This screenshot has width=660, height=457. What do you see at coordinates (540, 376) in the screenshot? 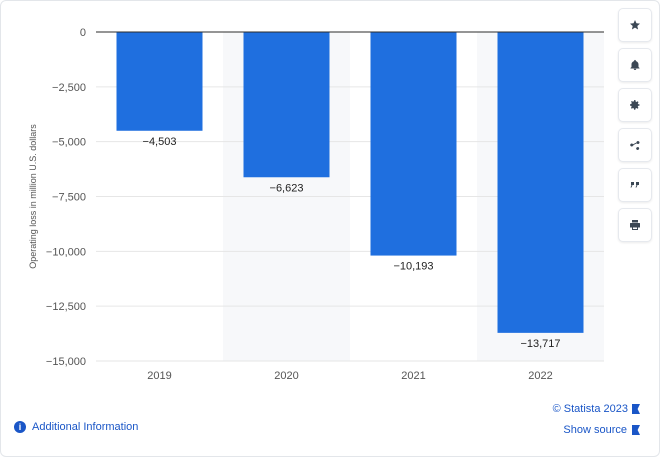
I see `x-tick-label: 2022` at bounding box center [540, 376].